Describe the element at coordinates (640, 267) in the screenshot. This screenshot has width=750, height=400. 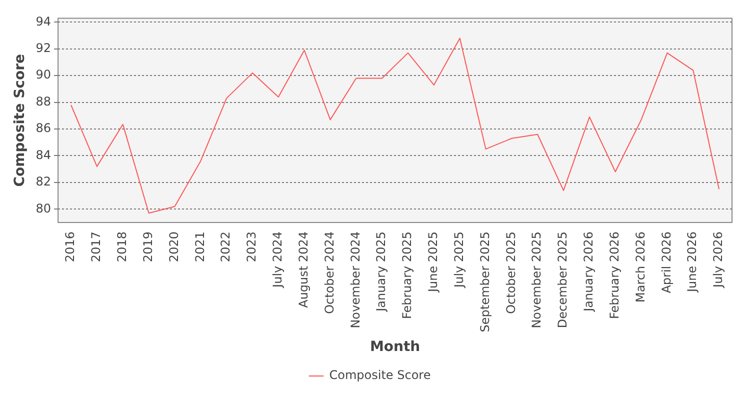
I see `x-tick-label: March 2026` at that location.